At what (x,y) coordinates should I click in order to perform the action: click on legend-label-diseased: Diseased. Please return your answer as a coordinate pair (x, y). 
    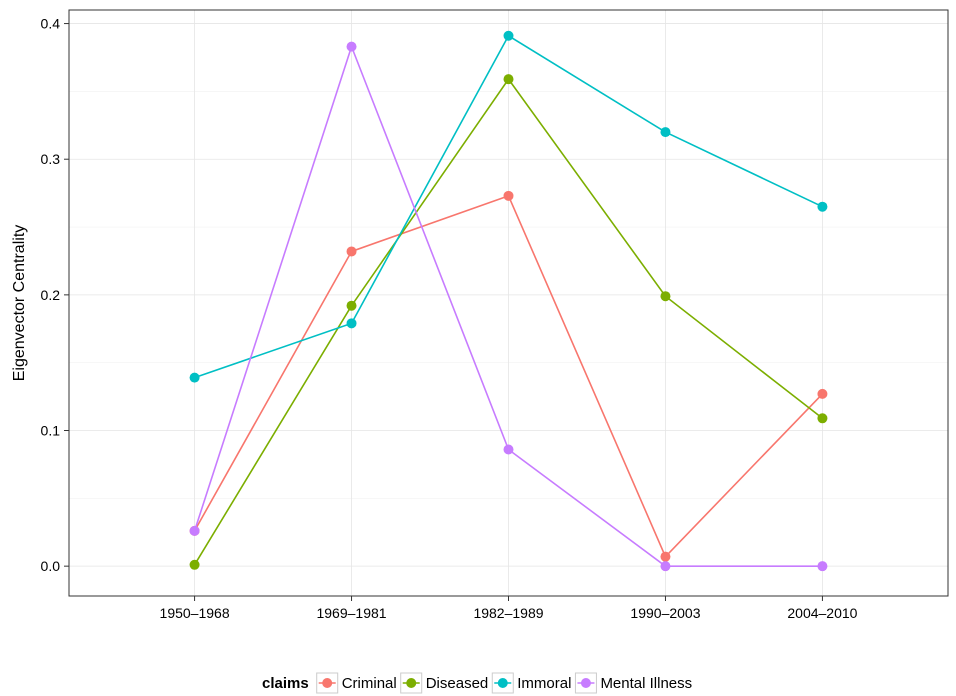
    Looking at the image, I should click on (457, 683).